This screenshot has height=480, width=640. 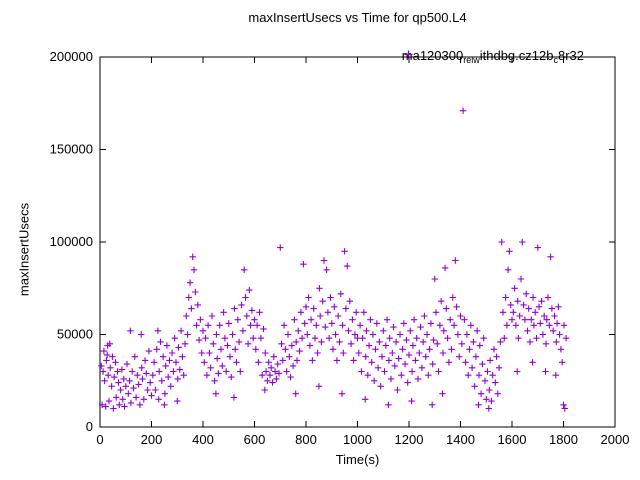 What do you see at coordinates (255, 439) in the screenshot?
I see `x-tick-label: 600` at bounding box center [255, 439].